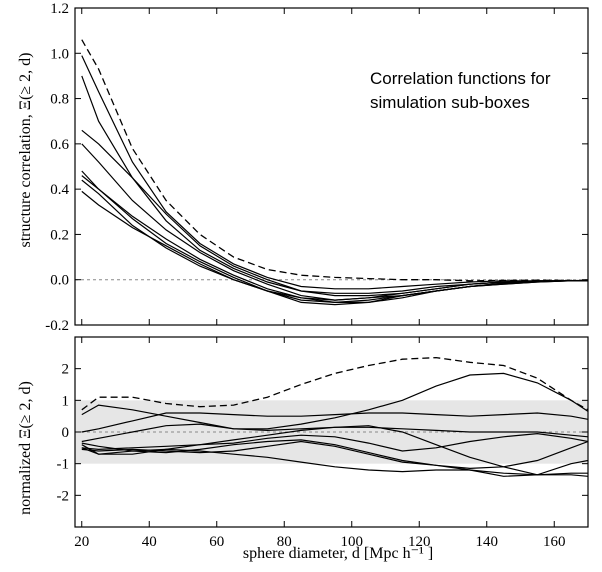  What do you see at coordinates (59, 190) in the screenshot?
I see `top-y-tick-label: 0.4` at bounding box center [59, 190].